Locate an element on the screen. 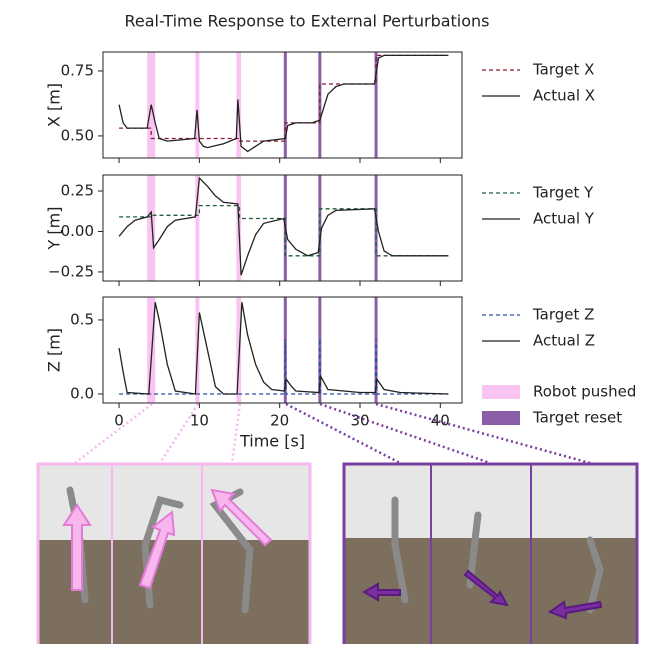 The height and width of the screenshot is (648, 658). y-tick-label: 0.00 is located at coordinates (77, 231).